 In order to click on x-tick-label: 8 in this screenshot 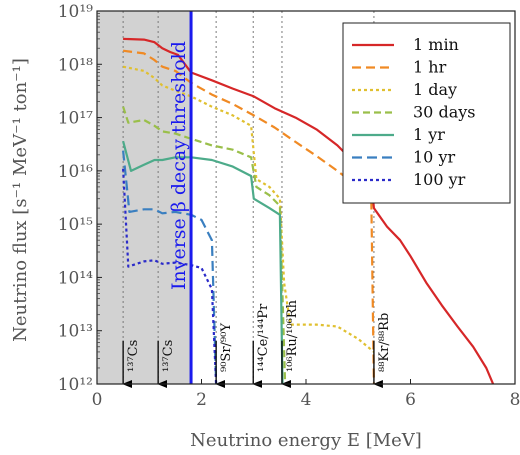, I will do `click(515, 400)`.